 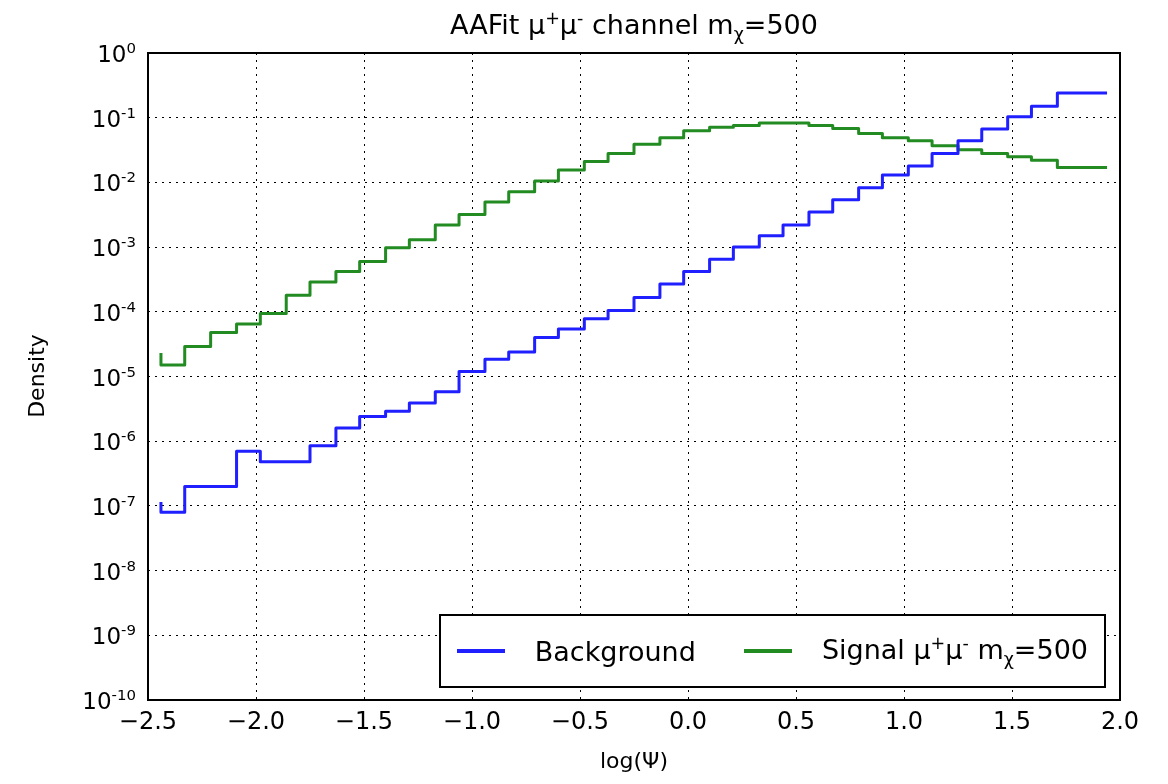 What do you see at coordinates (113, 311) in the screenshot?
I see `y-tick-label: 10$^{-4}$` at bounding box center [113, 311].